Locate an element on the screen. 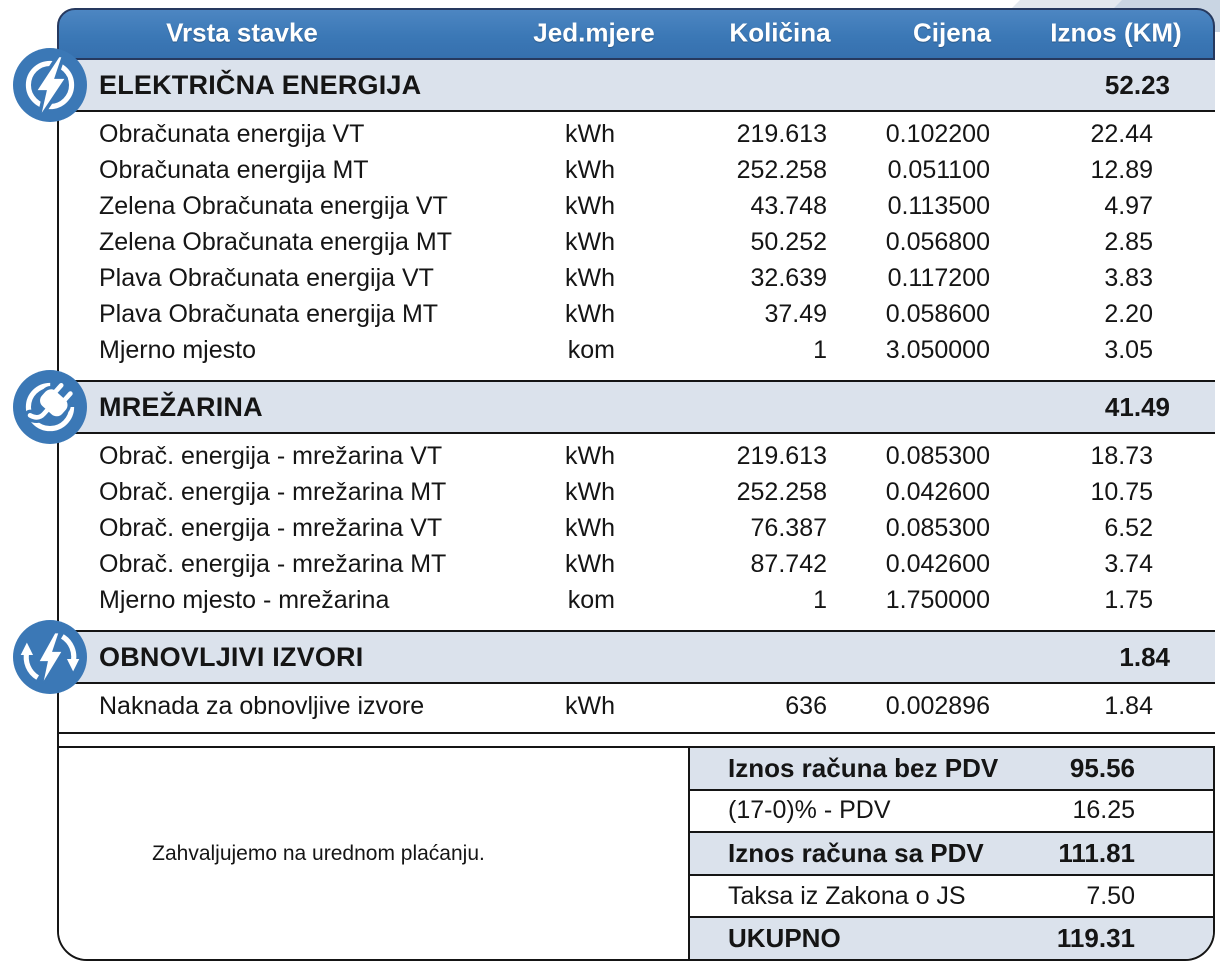 The width and height of the screenshot is (1220, 976). cell-price: 1.750000 is located at coordinates (937, 599).